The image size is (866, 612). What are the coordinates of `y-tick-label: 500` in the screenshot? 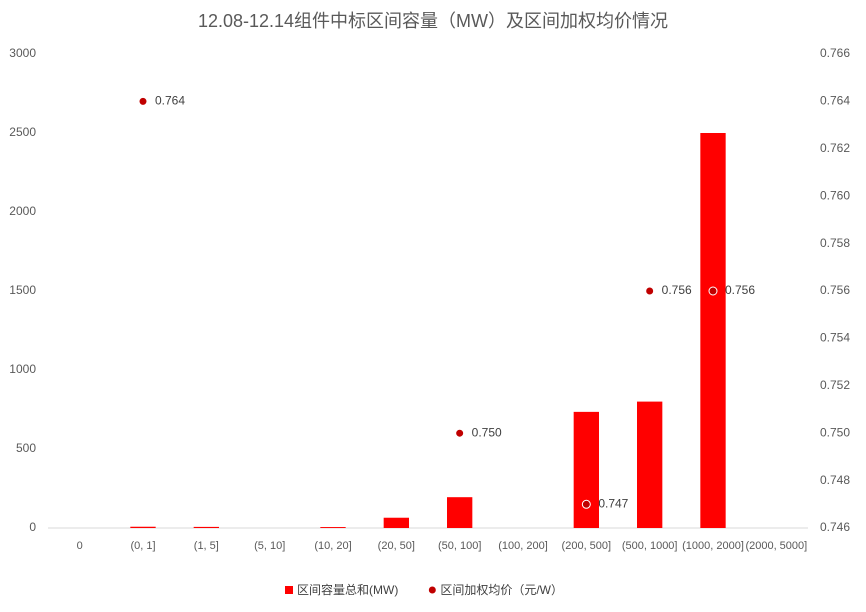 It's located at (26, 448).